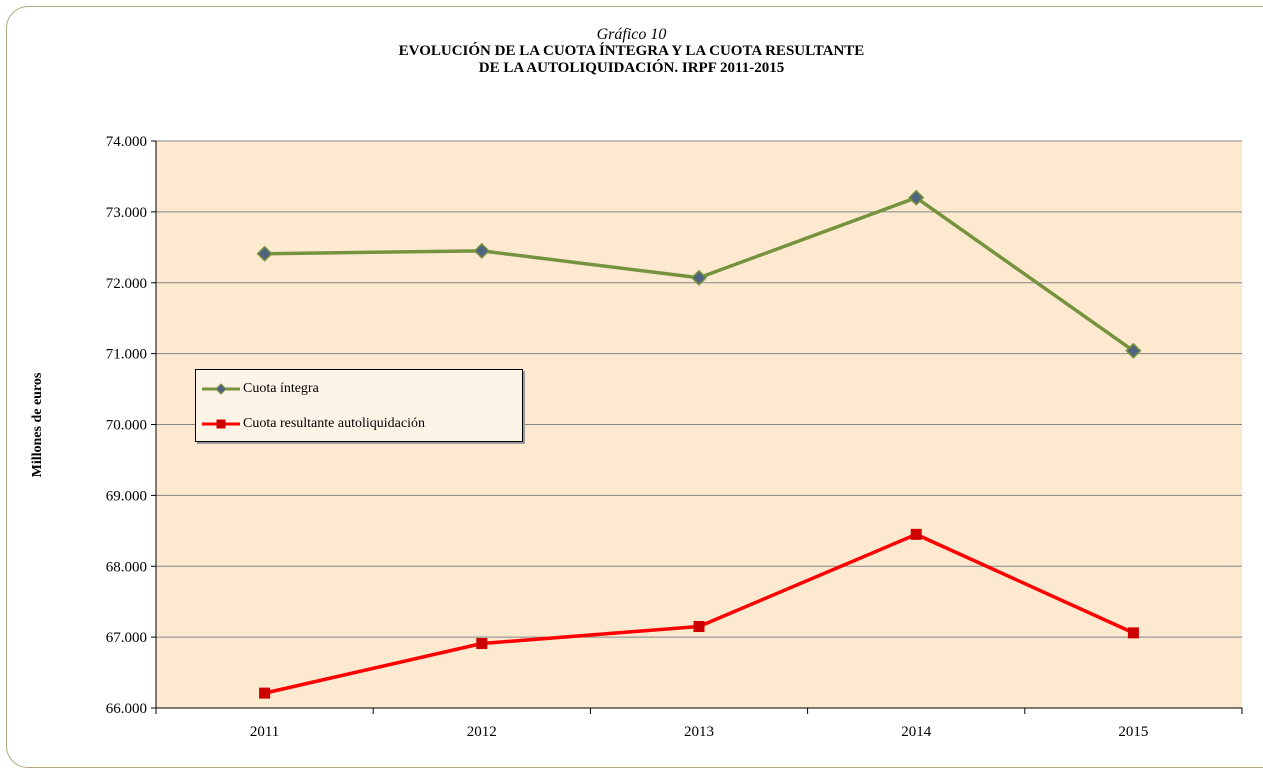  What do you see at coordinates (126, 142) in the screenshot?
I see `y-tick-label: 74.000` at bounding box center [126, 142].